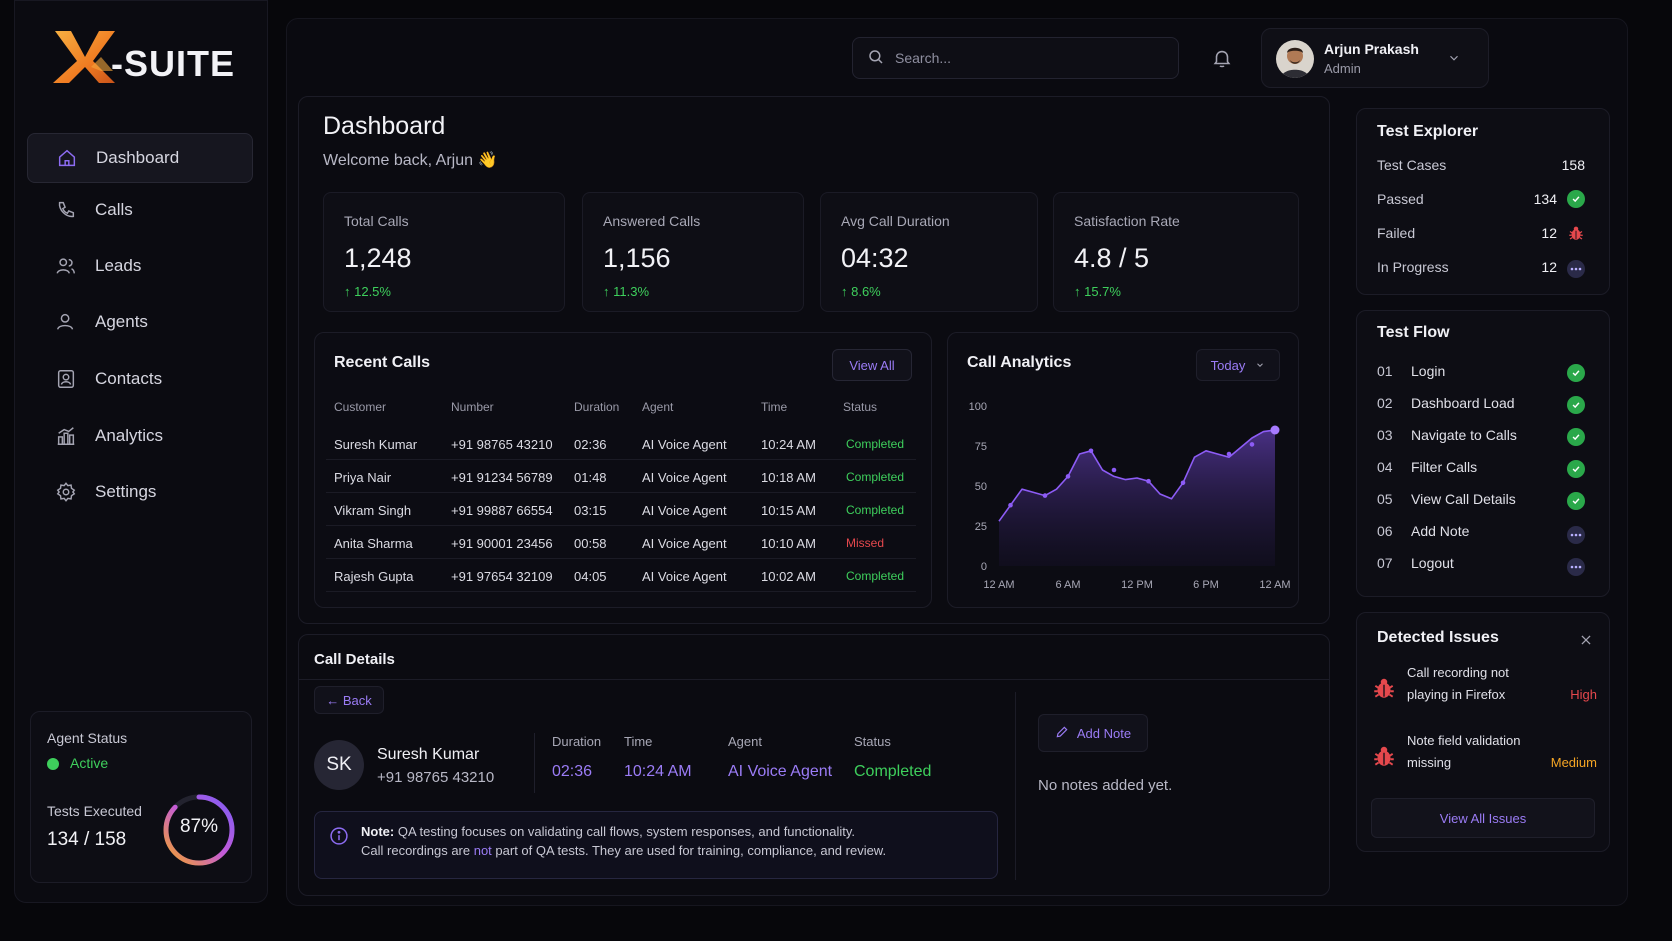 The image size is (1672, 941). What do you see at coordinates (129, 435) in the screenshot?
I see `sidebar-item-label: Analytics` at bounding box center [129, 435].